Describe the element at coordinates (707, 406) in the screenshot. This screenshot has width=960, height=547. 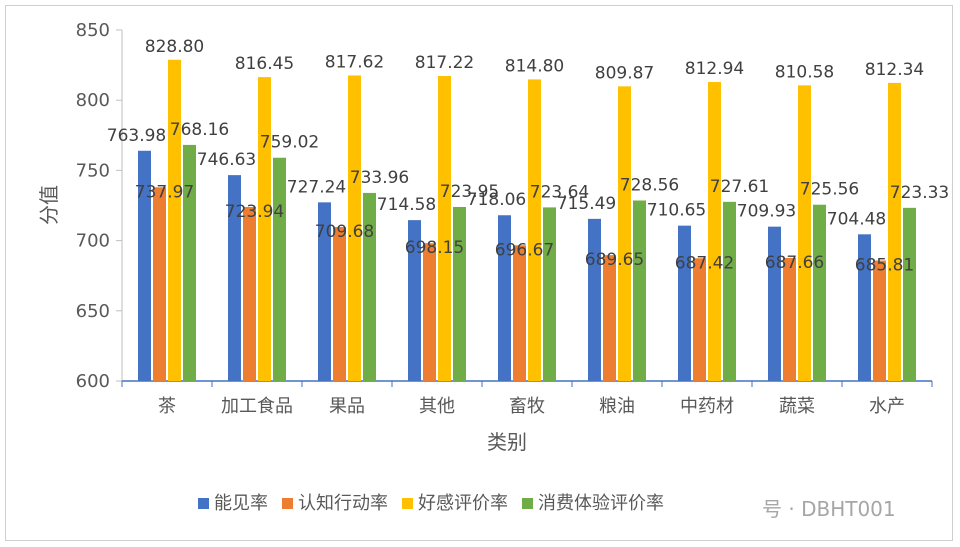
I see `x-tick-label: 中药材` at that location.